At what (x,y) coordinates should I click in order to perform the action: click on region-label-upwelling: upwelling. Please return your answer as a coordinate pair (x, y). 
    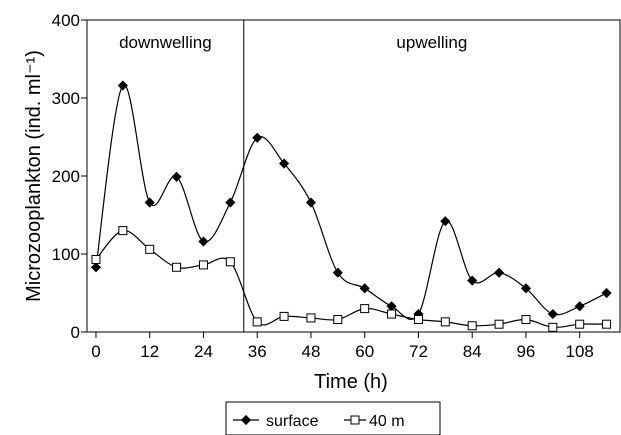
    Looking at the image, I should click on (431, 42).